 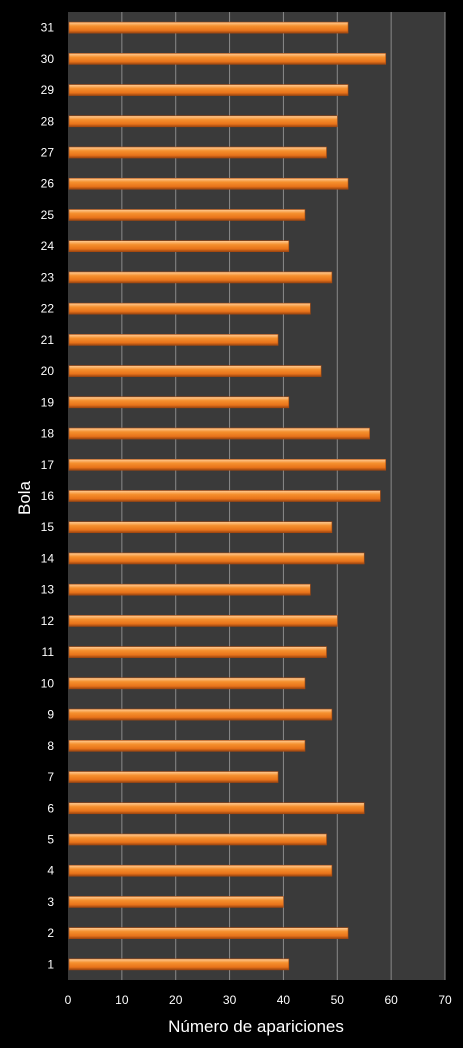 What do you see at coordinates (48, 309) in the screenshot?
I see `y-tick-label: 22` at bounding box center [48, 309].